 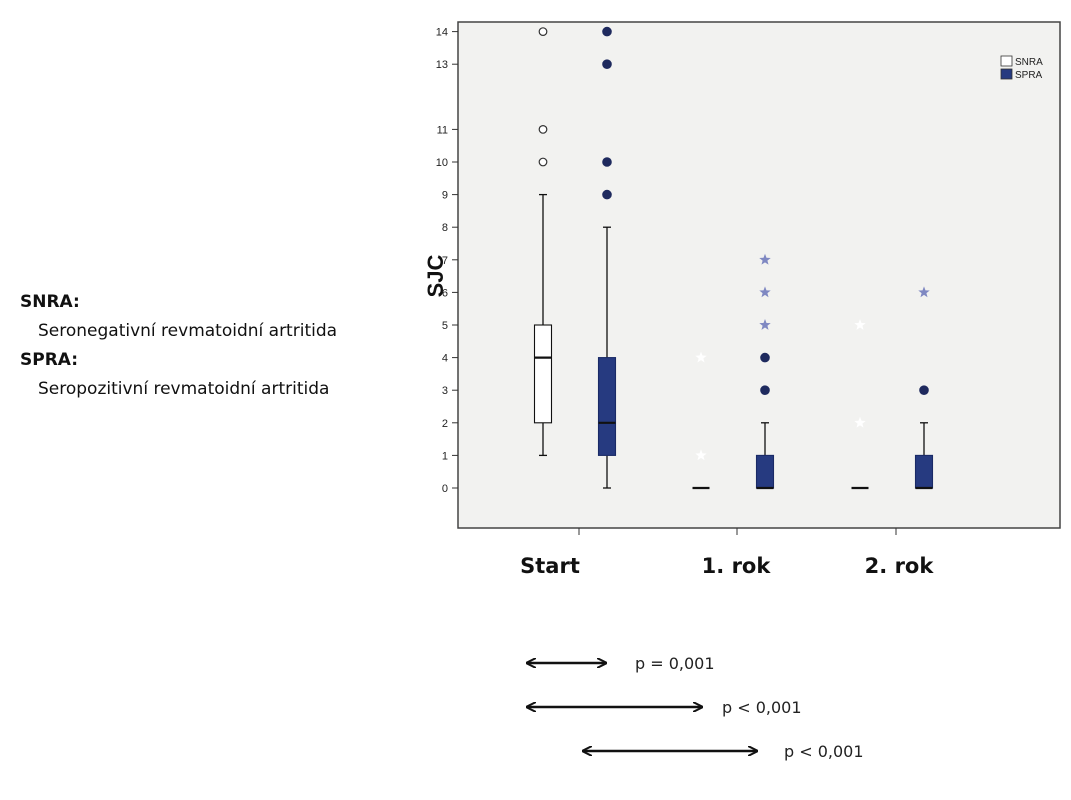 I want to click on y-tick-label: 6, so click(x=445, y=293).